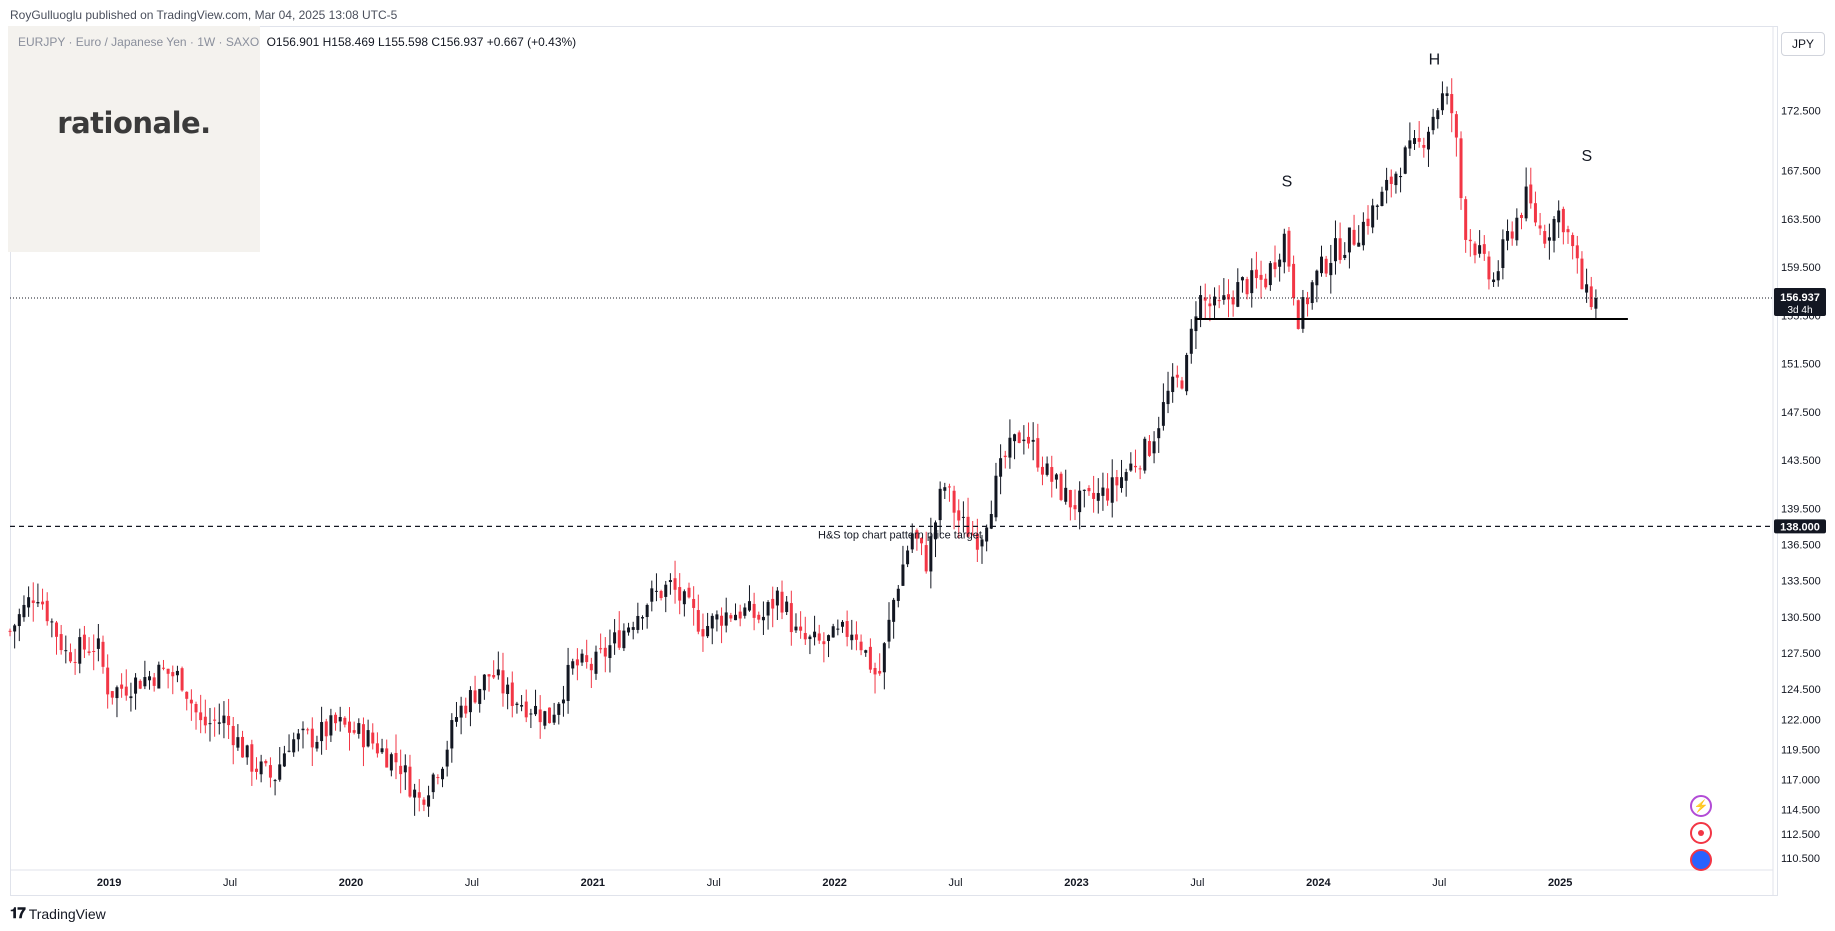 Image resolution: width=1835 pixels, height=931 pixels. I want to click on lightning-icon: ⚡, so click(1701, 806).